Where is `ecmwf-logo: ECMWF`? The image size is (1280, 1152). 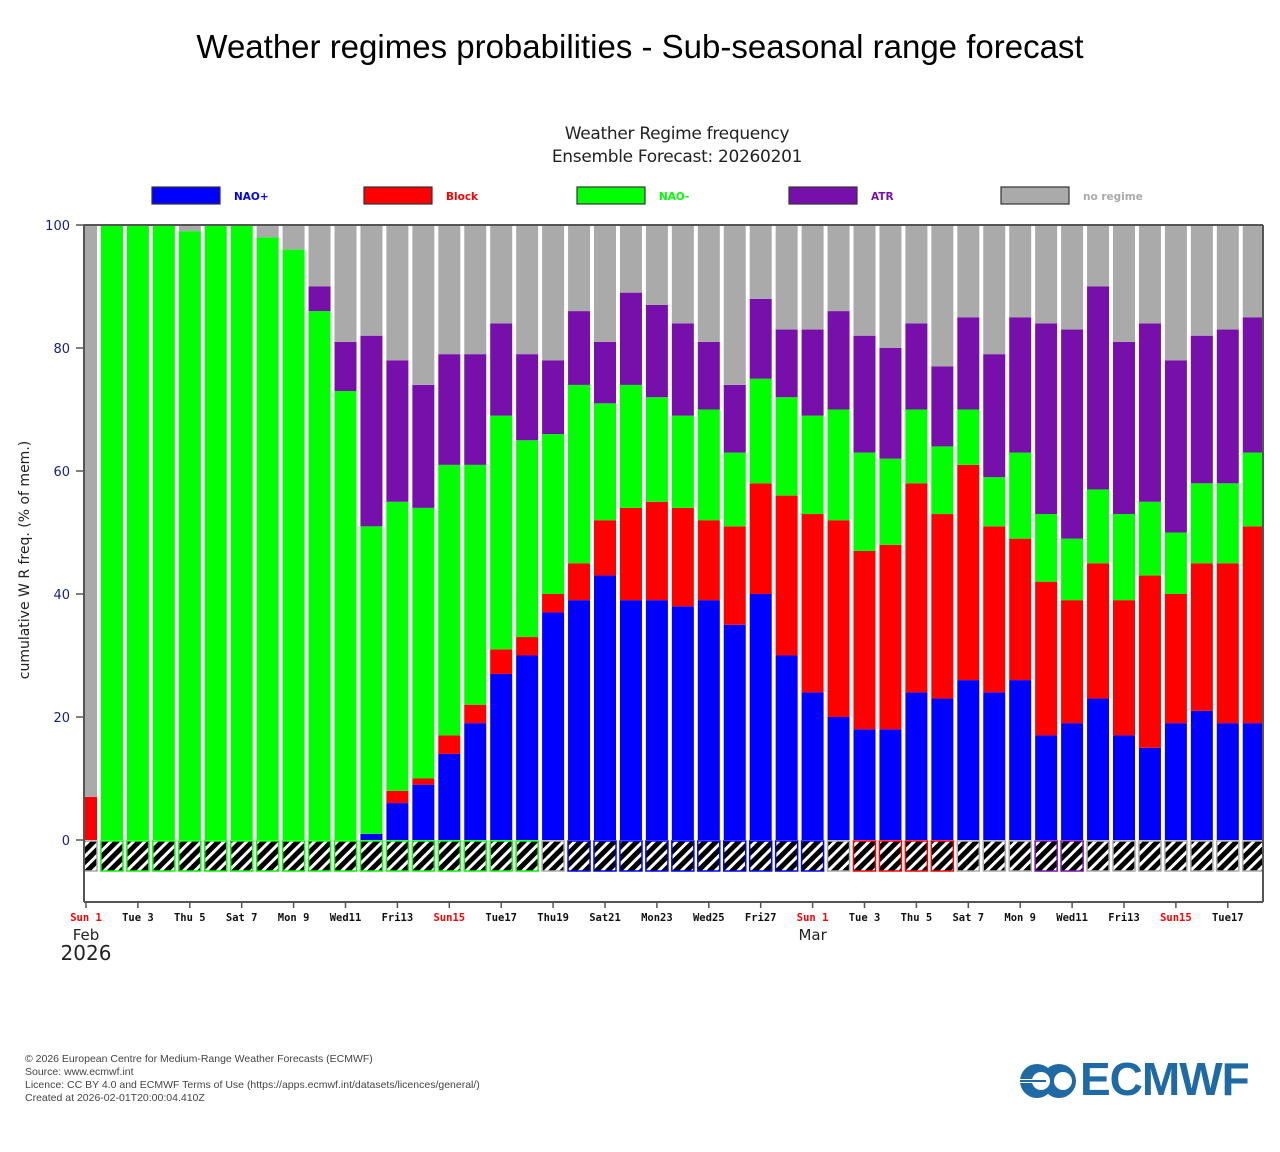 ecmwf-logo: ECMWF is located at coordinates (1138, 1079).